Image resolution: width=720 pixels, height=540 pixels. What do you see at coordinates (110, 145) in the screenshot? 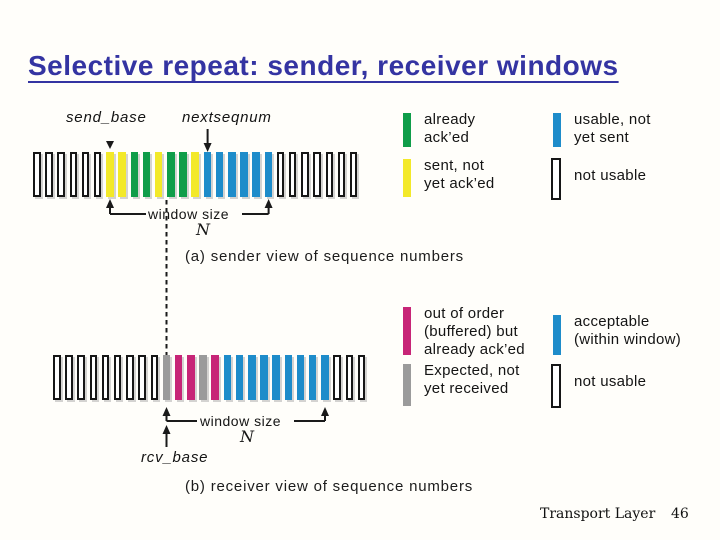
I see `send-base-pointer-icon` at bounding box center [110, 145].